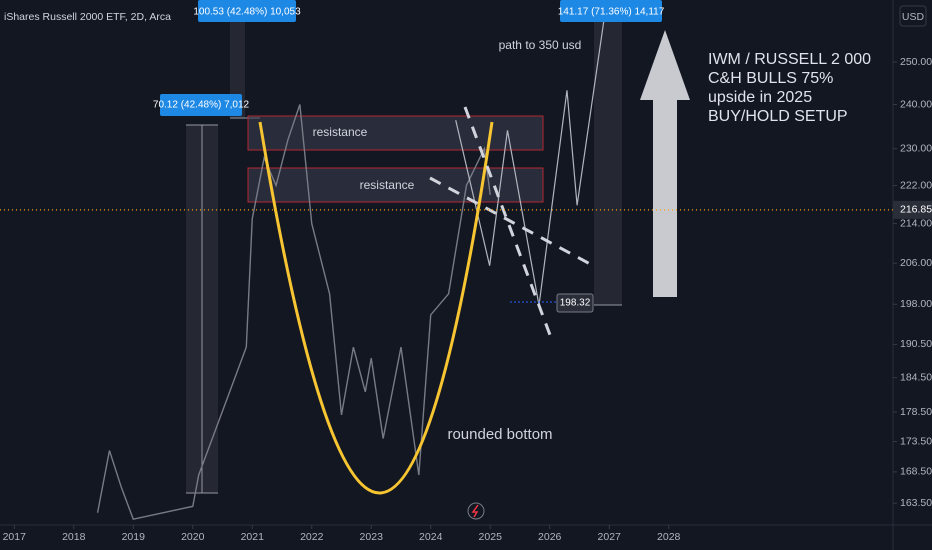 The width and height of the screenshot is (932, 550). I want to click on path-label: path to 350 usd, so click(540, 45).